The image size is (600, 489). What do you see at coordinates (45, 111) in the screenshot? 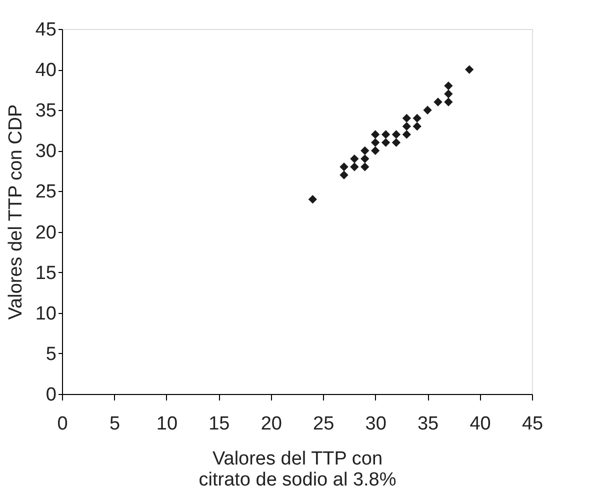
I see `y-tick-label: 35` at bounding box center [45, 111].